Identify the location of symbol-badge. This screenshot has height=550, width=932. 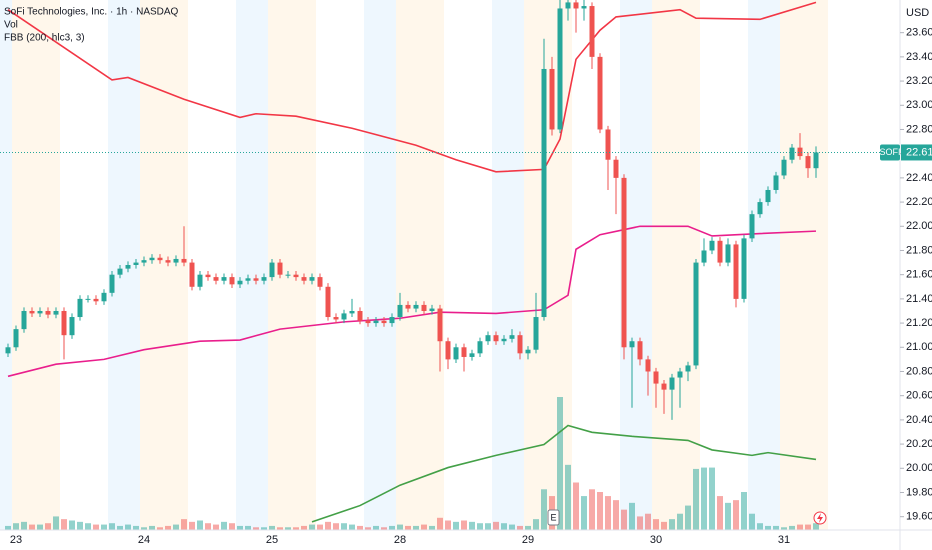
(890, 152).